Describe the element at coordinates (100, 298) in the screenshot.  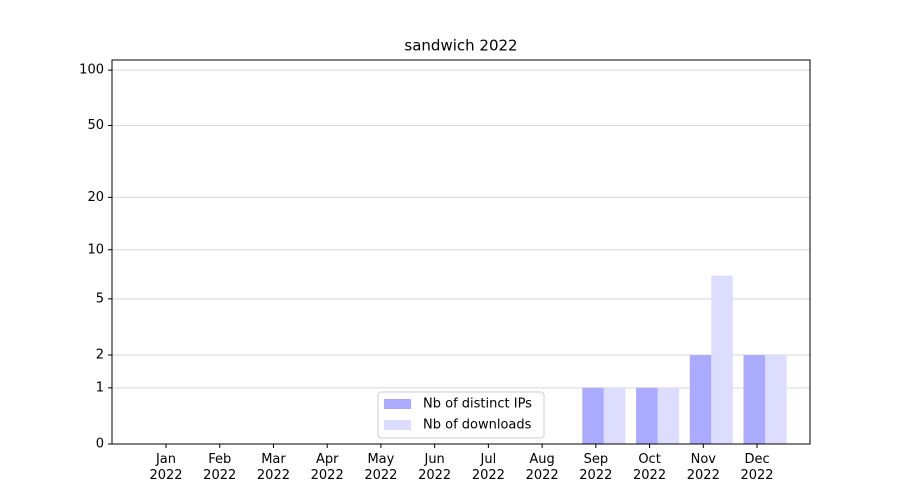
I see `y-tick-label: 5` at that location.